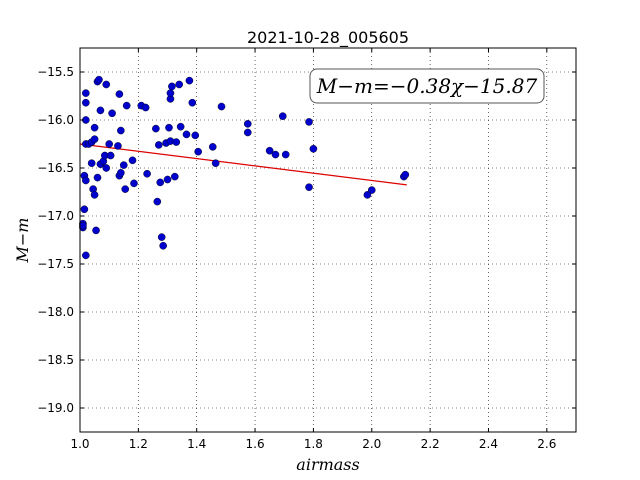 The width and height of the screenshot is (640, 480). What do you see at coordinates (327, 464) in the screenshot?
I see `x-axis-label: airmass` at bounding box center [327, 464].